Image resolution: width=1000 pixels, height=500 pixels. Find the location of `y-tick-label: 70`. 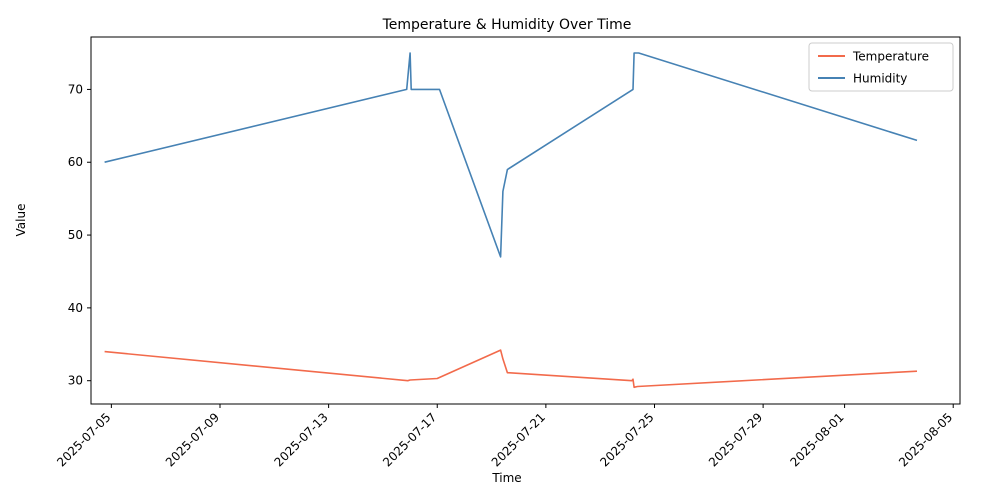

y-tick-label: 70 is located at coordinates (75, 89).